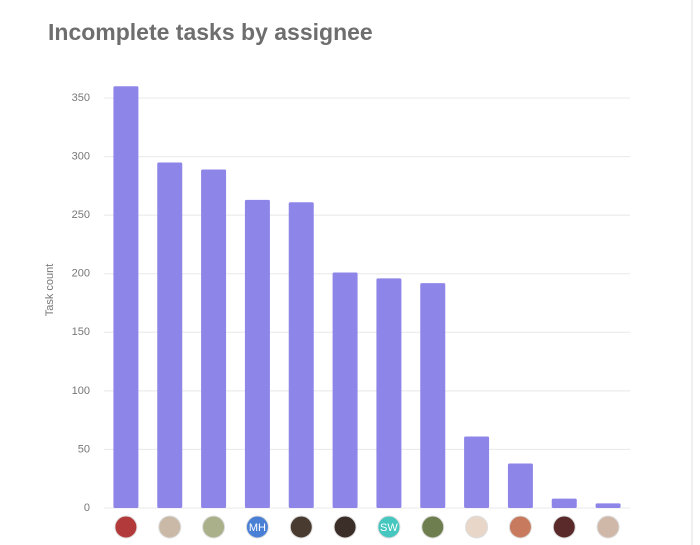  Describe the element at coordinates (81, 98) in the screenshot. I see `y-tick-label: 350` at that location.